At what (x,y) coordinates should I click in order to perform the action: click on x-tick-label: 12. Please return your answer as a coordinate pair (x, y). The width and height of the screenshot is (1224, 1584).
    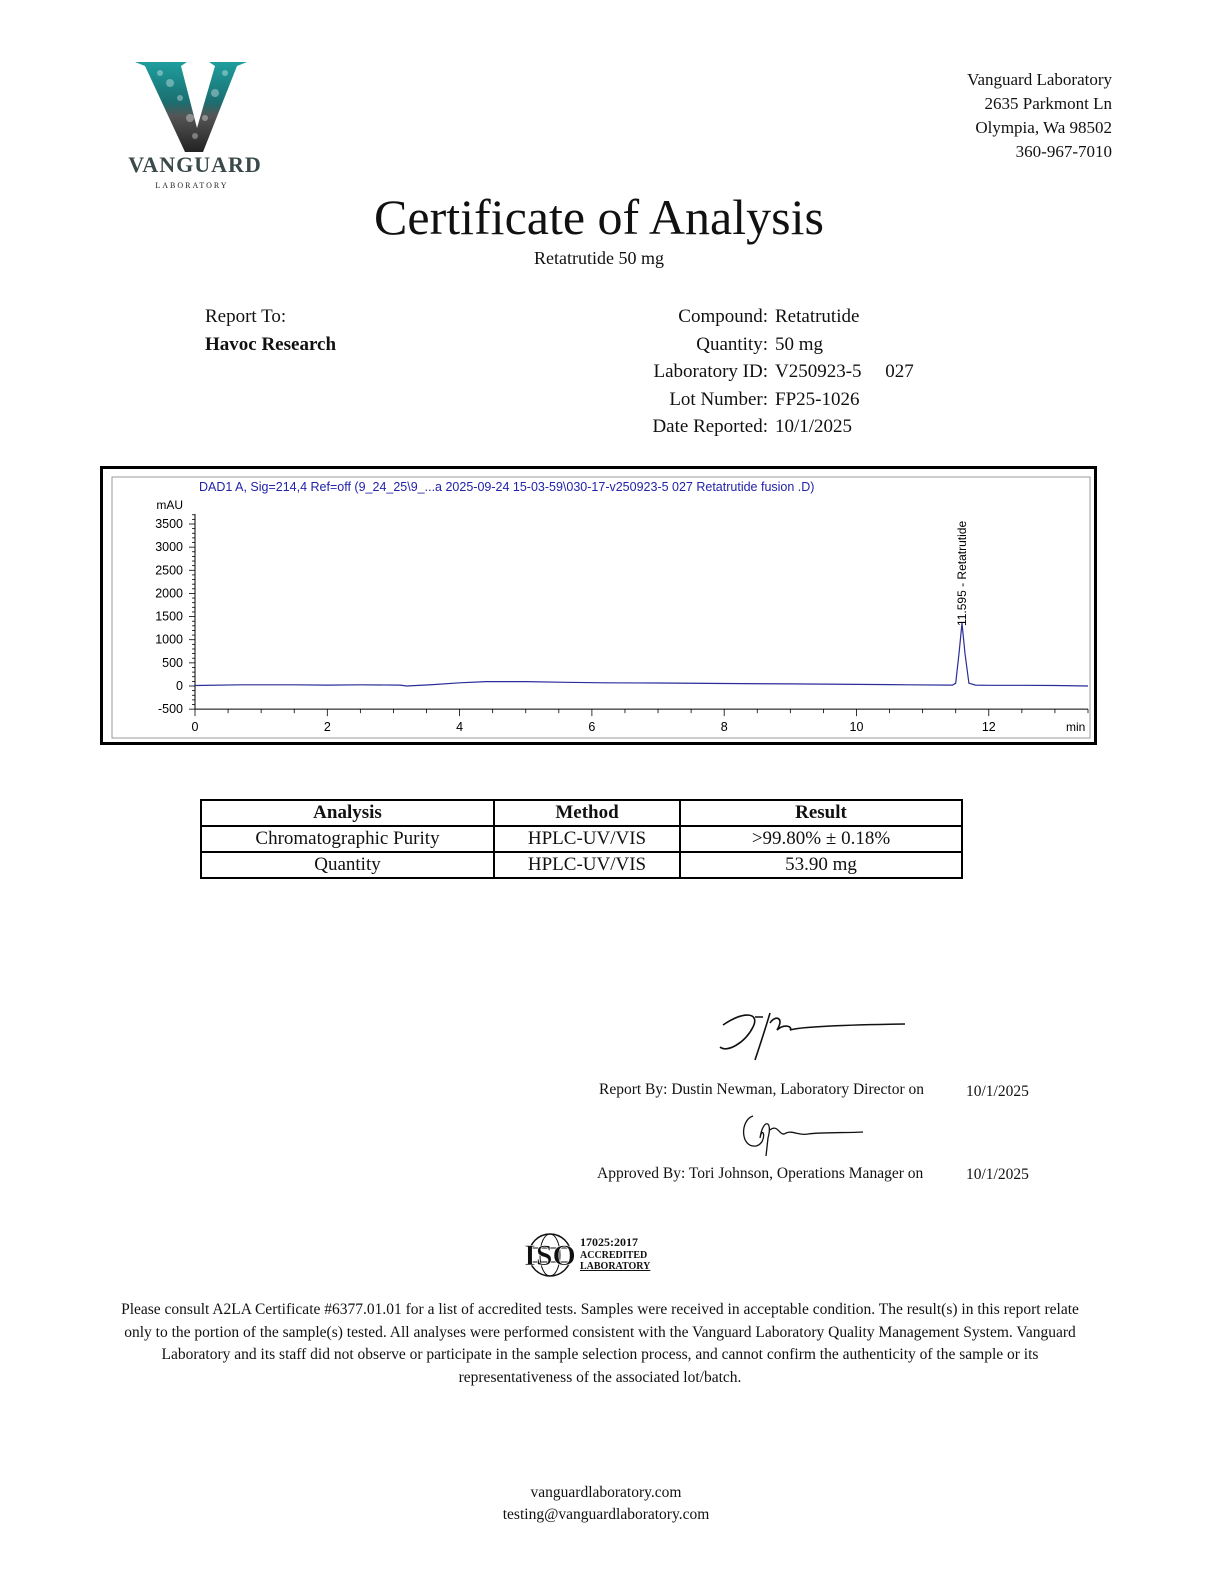
    Looking at the image, I should click on (989, 727).